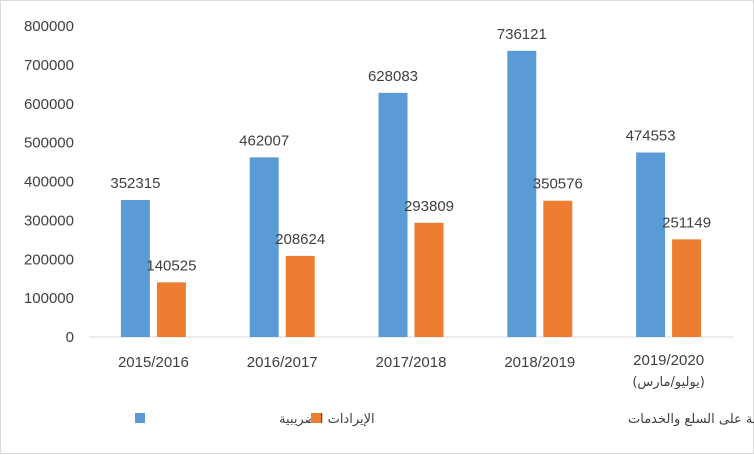  I want to click on data-label-series-2: 140525, so click(171, 265).